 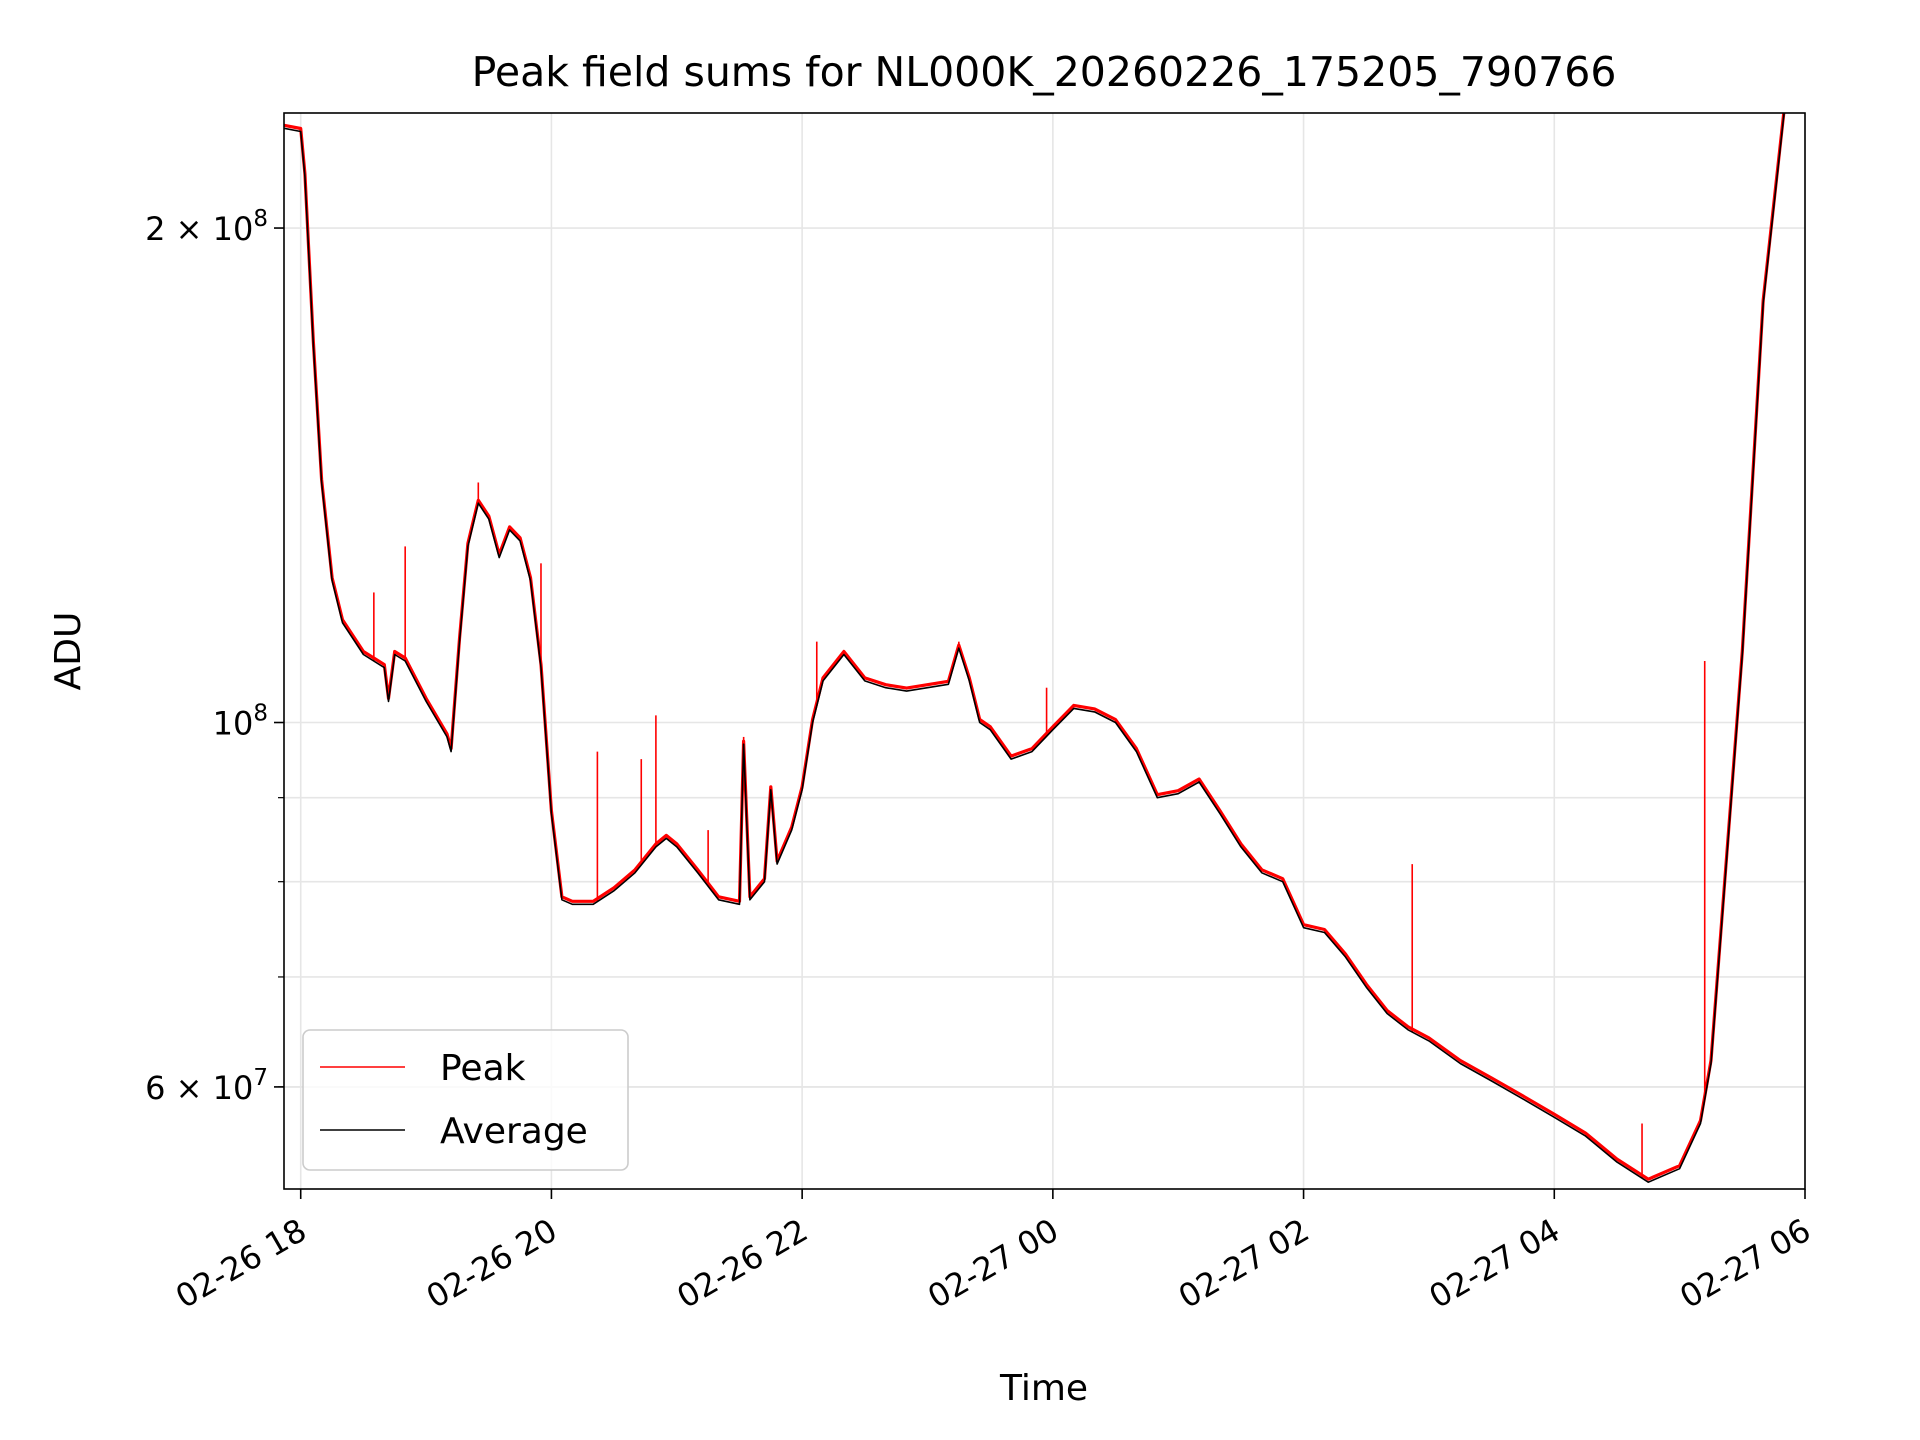 I want to click on x-axis-label: Time, so click(x=1043, y=1388).